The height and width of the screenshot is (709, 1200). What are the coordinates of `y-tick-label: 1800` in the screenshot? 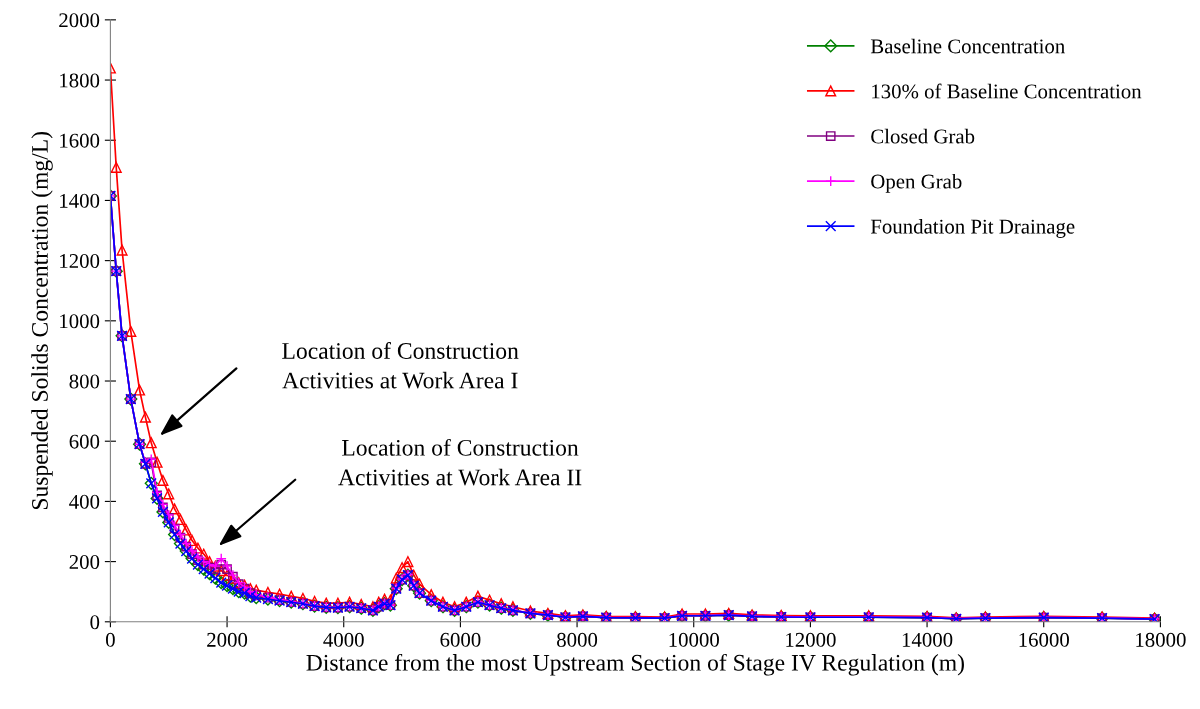 It's located at (80, 80).